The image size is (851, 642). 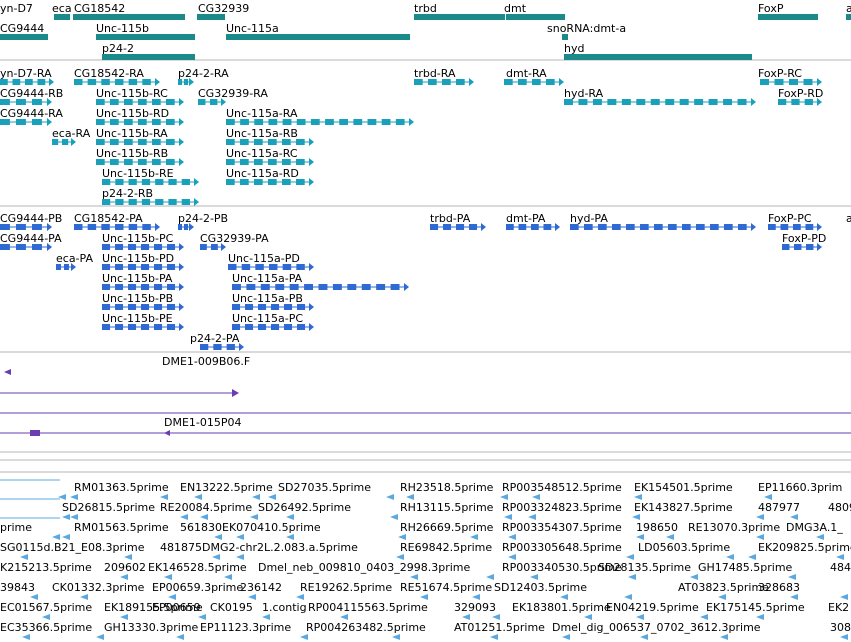 I want to click on gene-label: p24-2, so click(x=118, y=48).